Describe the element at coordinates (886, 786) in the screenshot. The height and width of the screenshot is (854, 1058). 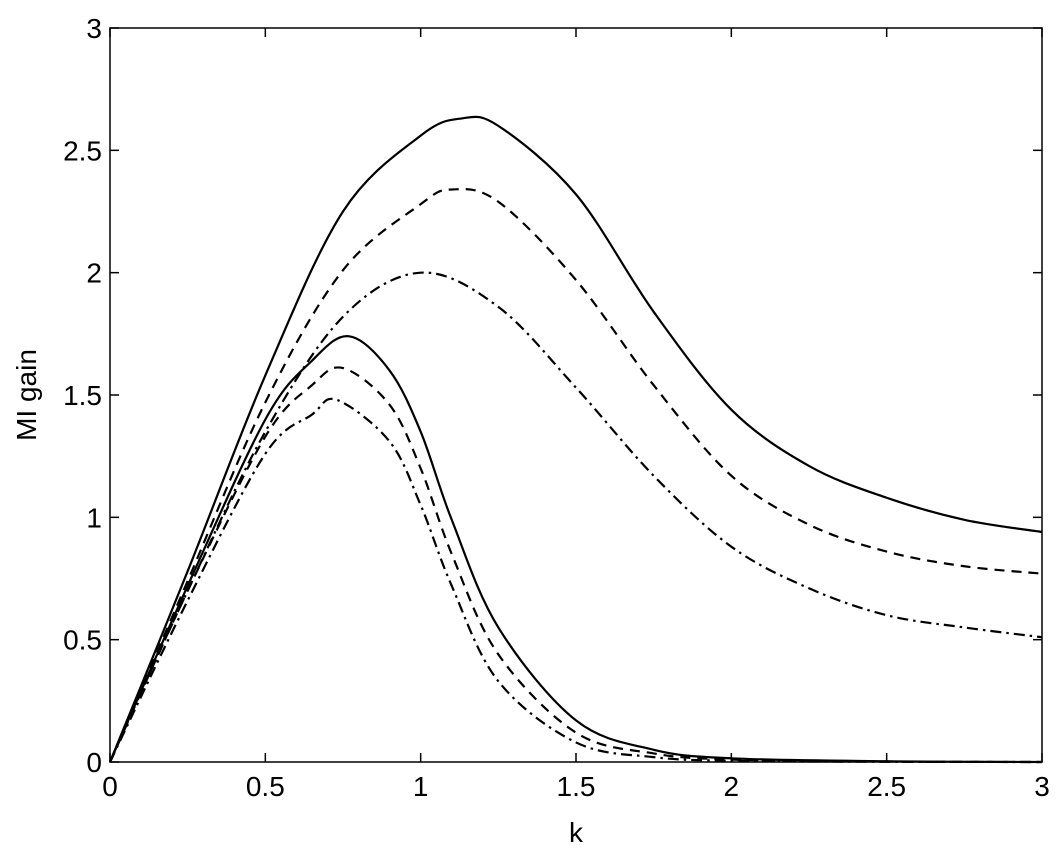
I see `x-tick-label: 2.5` at that location.